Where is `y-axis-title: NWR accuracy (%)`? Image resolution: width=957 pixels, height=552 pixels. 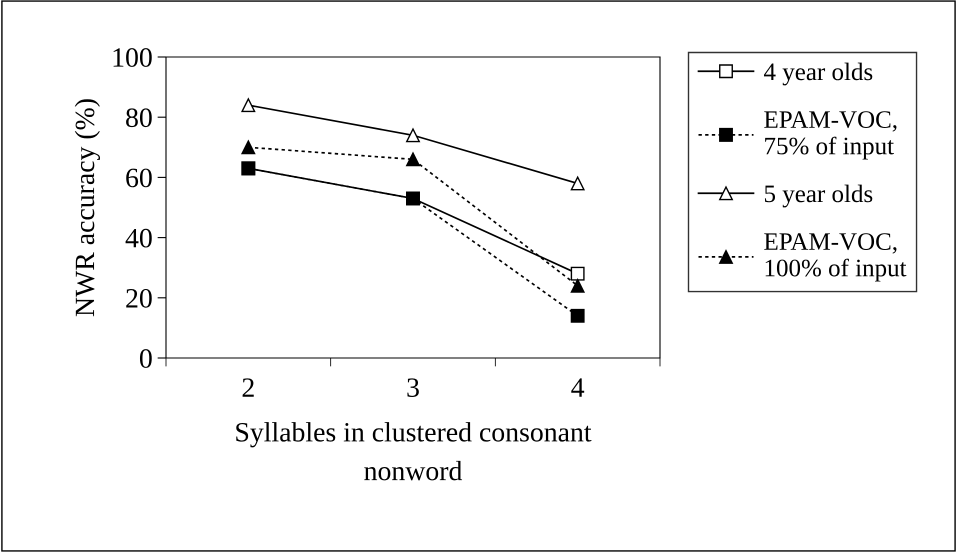 y-axis-title: NWR accuracy (%) is located at coordinates (87, 207).